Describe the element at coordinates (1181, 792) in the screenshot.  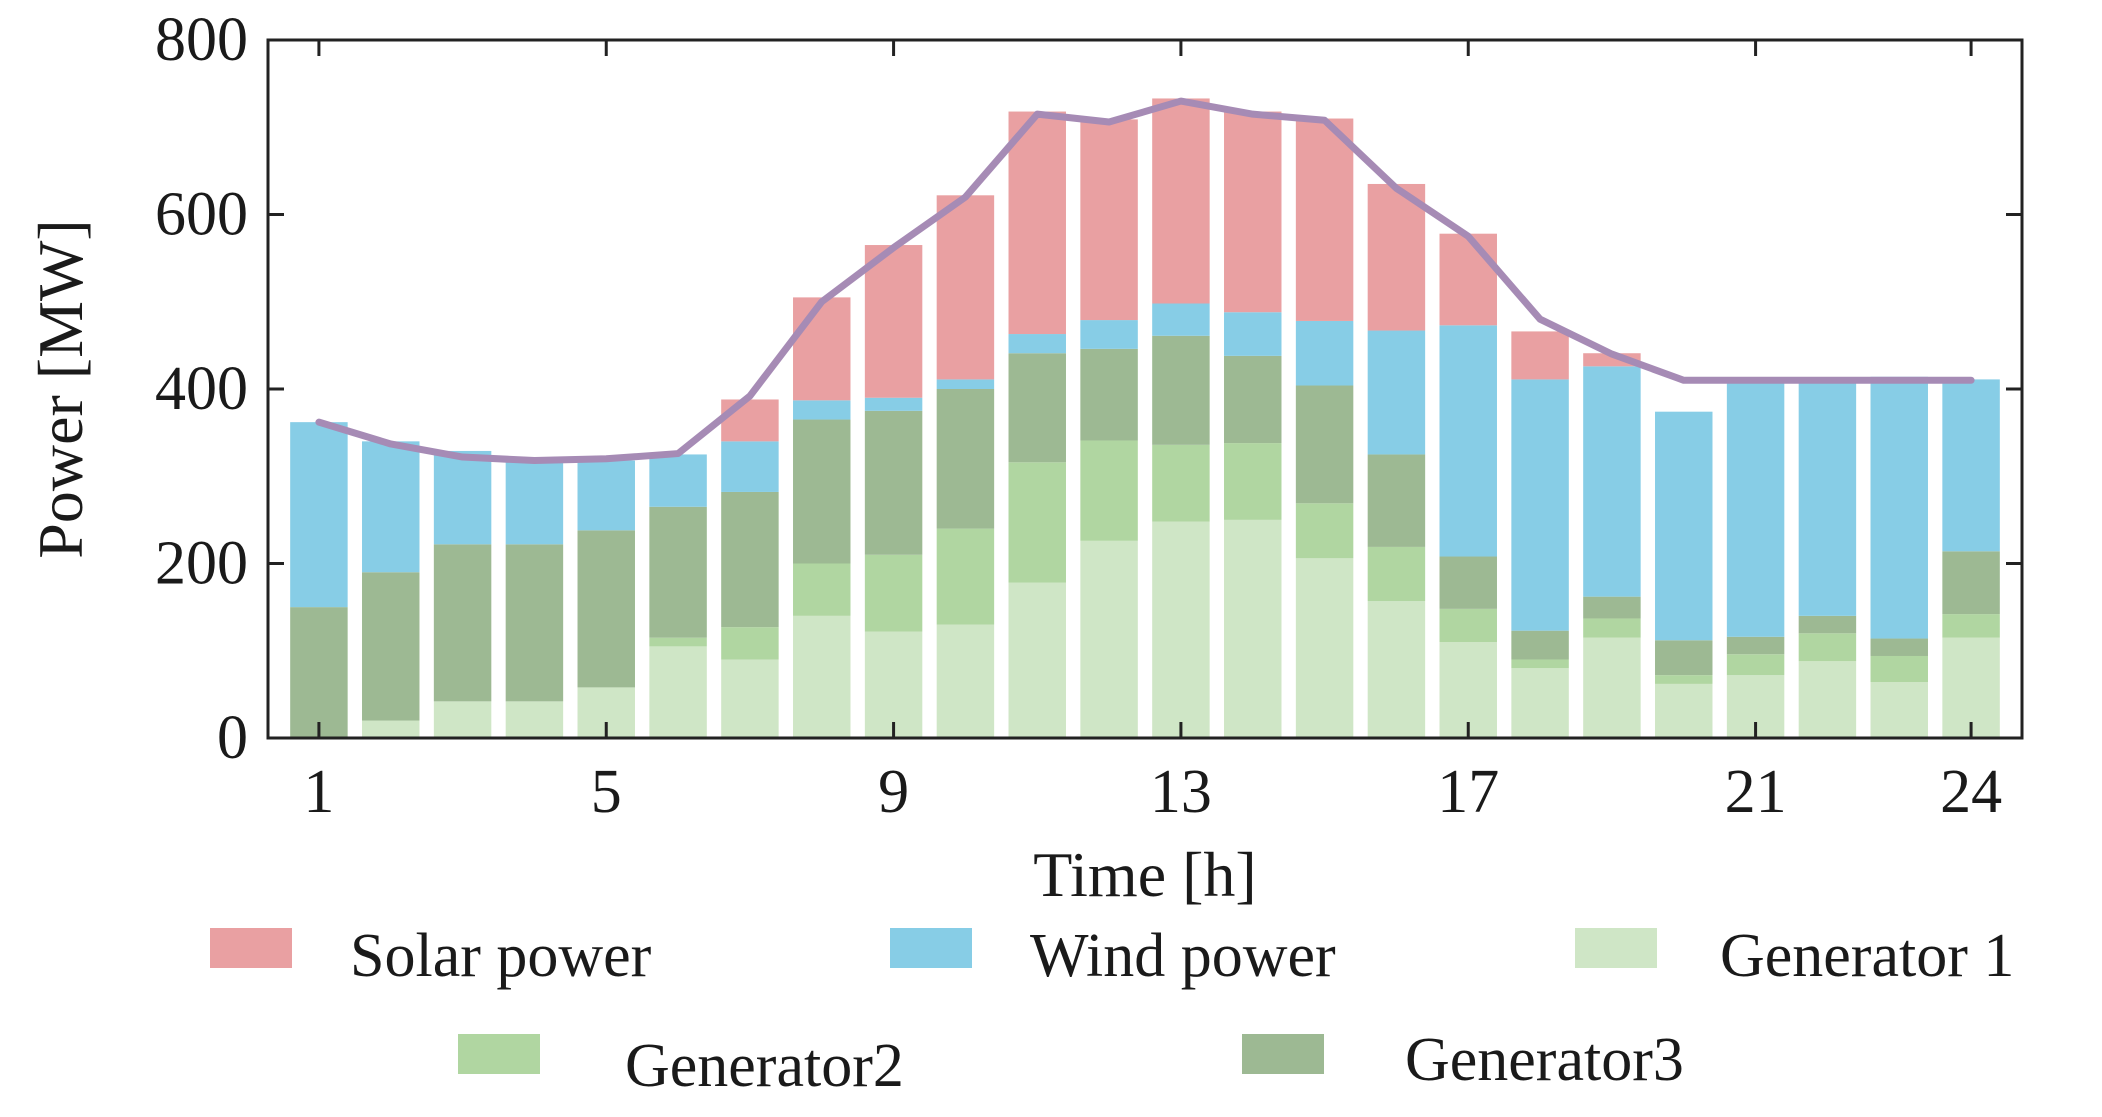
I see `x-tick-label-13: 13` at that location.